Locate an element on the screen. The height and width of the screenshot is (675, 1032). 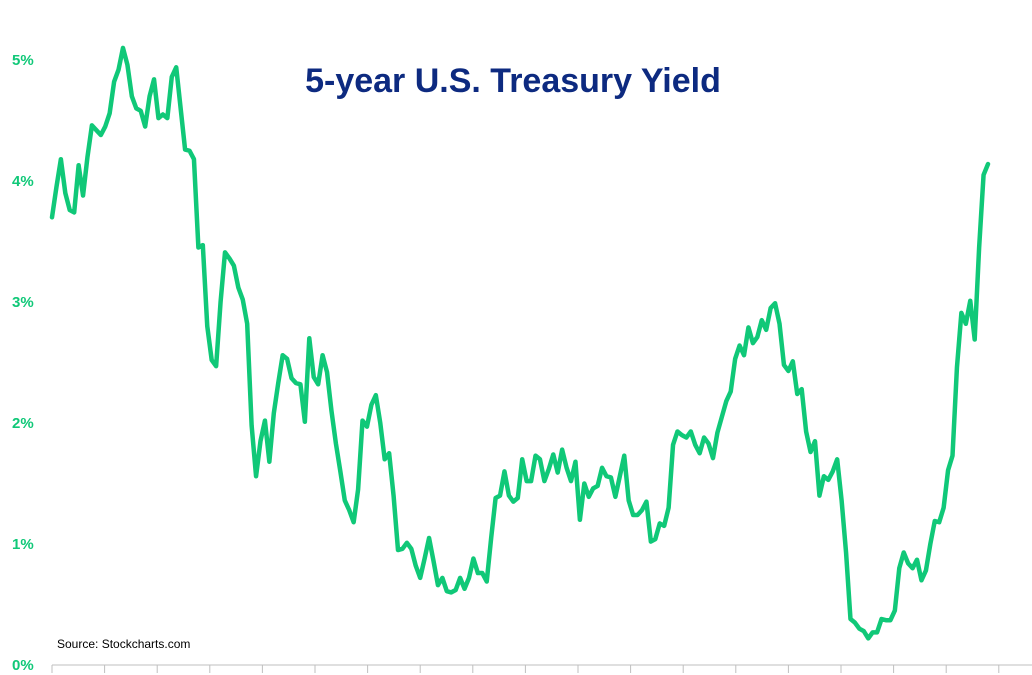
y-tick-label: 0% is located at coordinates (23, 665).